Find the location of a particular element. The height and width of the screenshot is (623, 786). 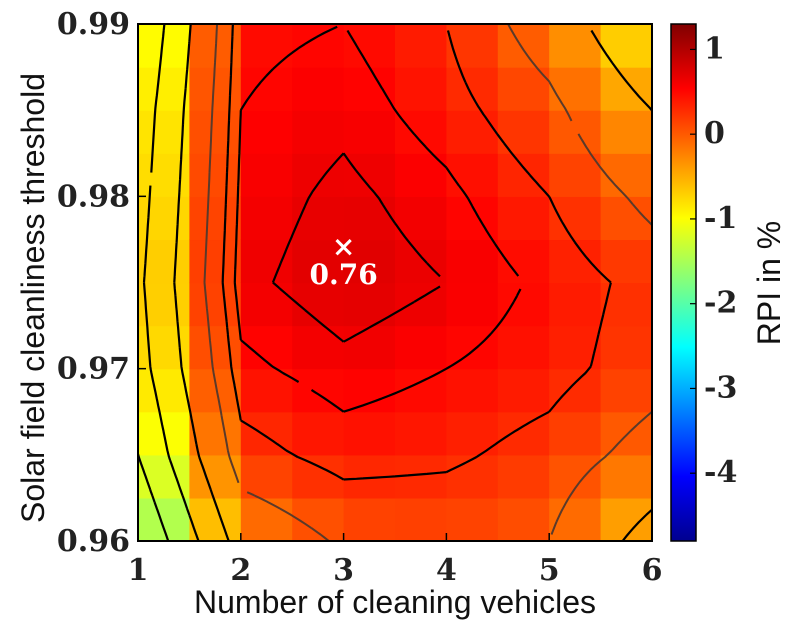

y-tick-label: 0.99 is located at coordinates (93, 24).